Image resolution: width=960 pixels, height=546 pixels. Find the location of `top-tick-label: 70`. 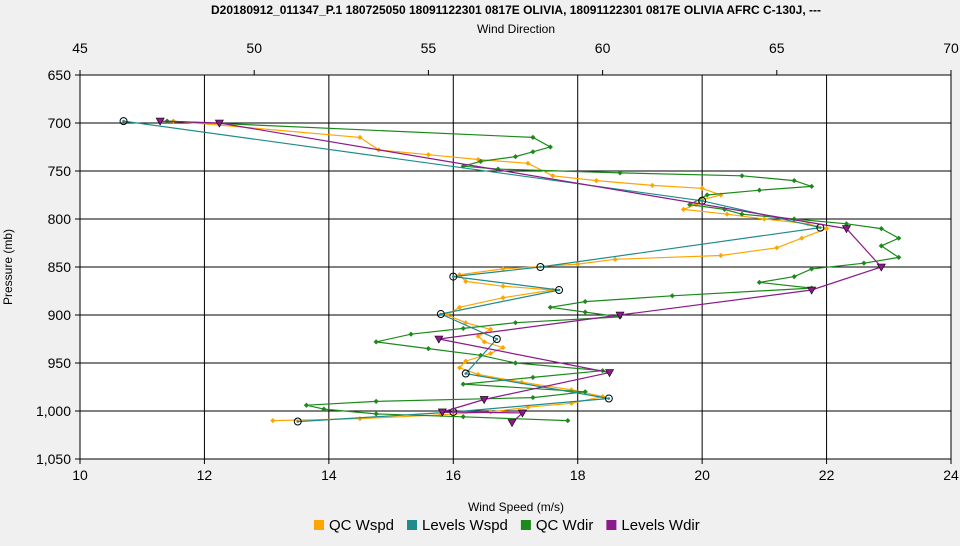

top-tick-label: 70 is located at coordinates (951, 48).